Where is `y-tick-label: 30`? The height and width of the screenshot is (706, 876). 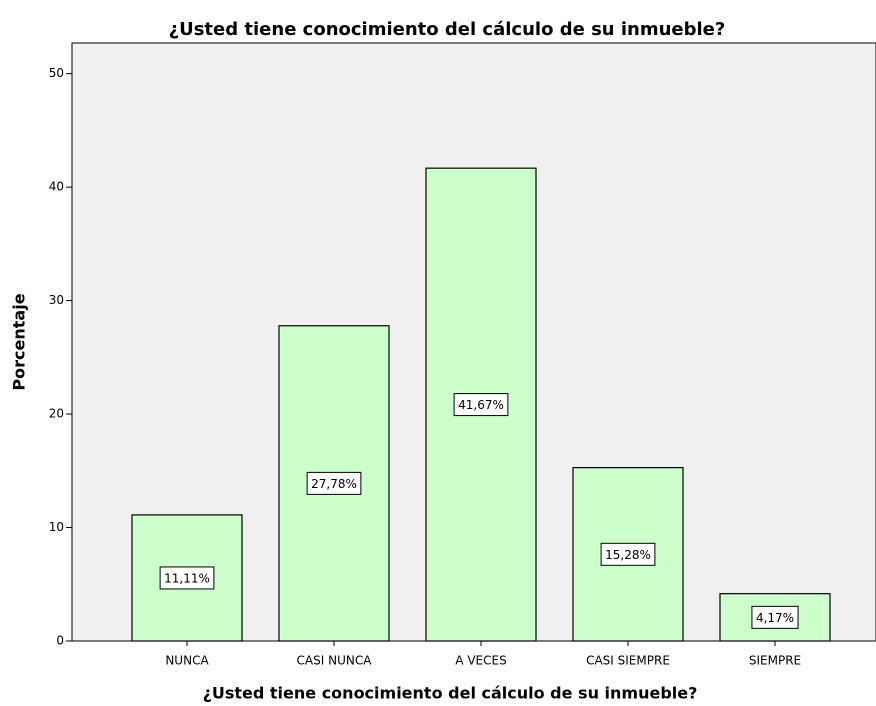 y-tick-label: 30 is located at coordinates (56, 300).